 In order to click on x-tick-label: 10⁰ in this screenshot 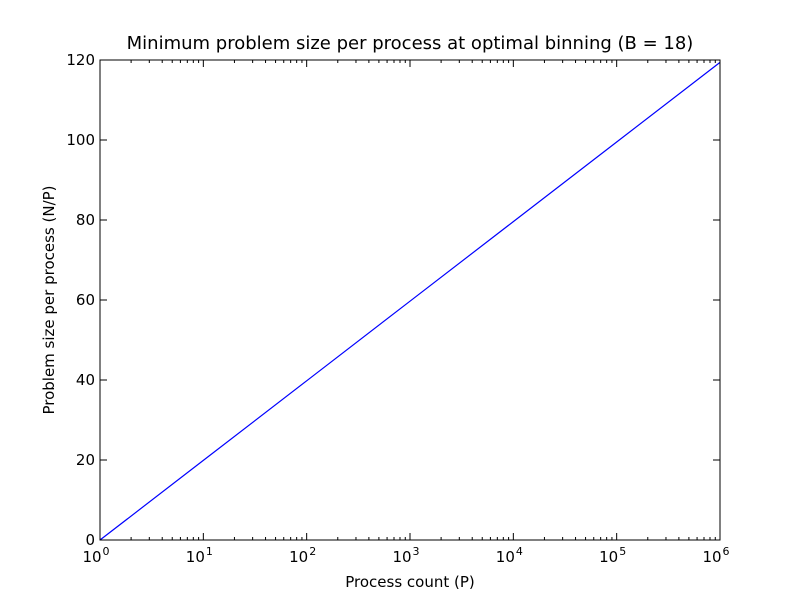, I will do `click(95, 555)`.